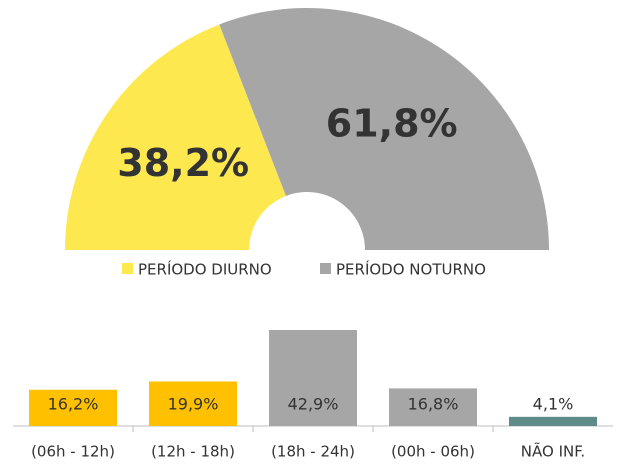  I want to click on x-tick-label: (00h - 06h), so click(433, 452).